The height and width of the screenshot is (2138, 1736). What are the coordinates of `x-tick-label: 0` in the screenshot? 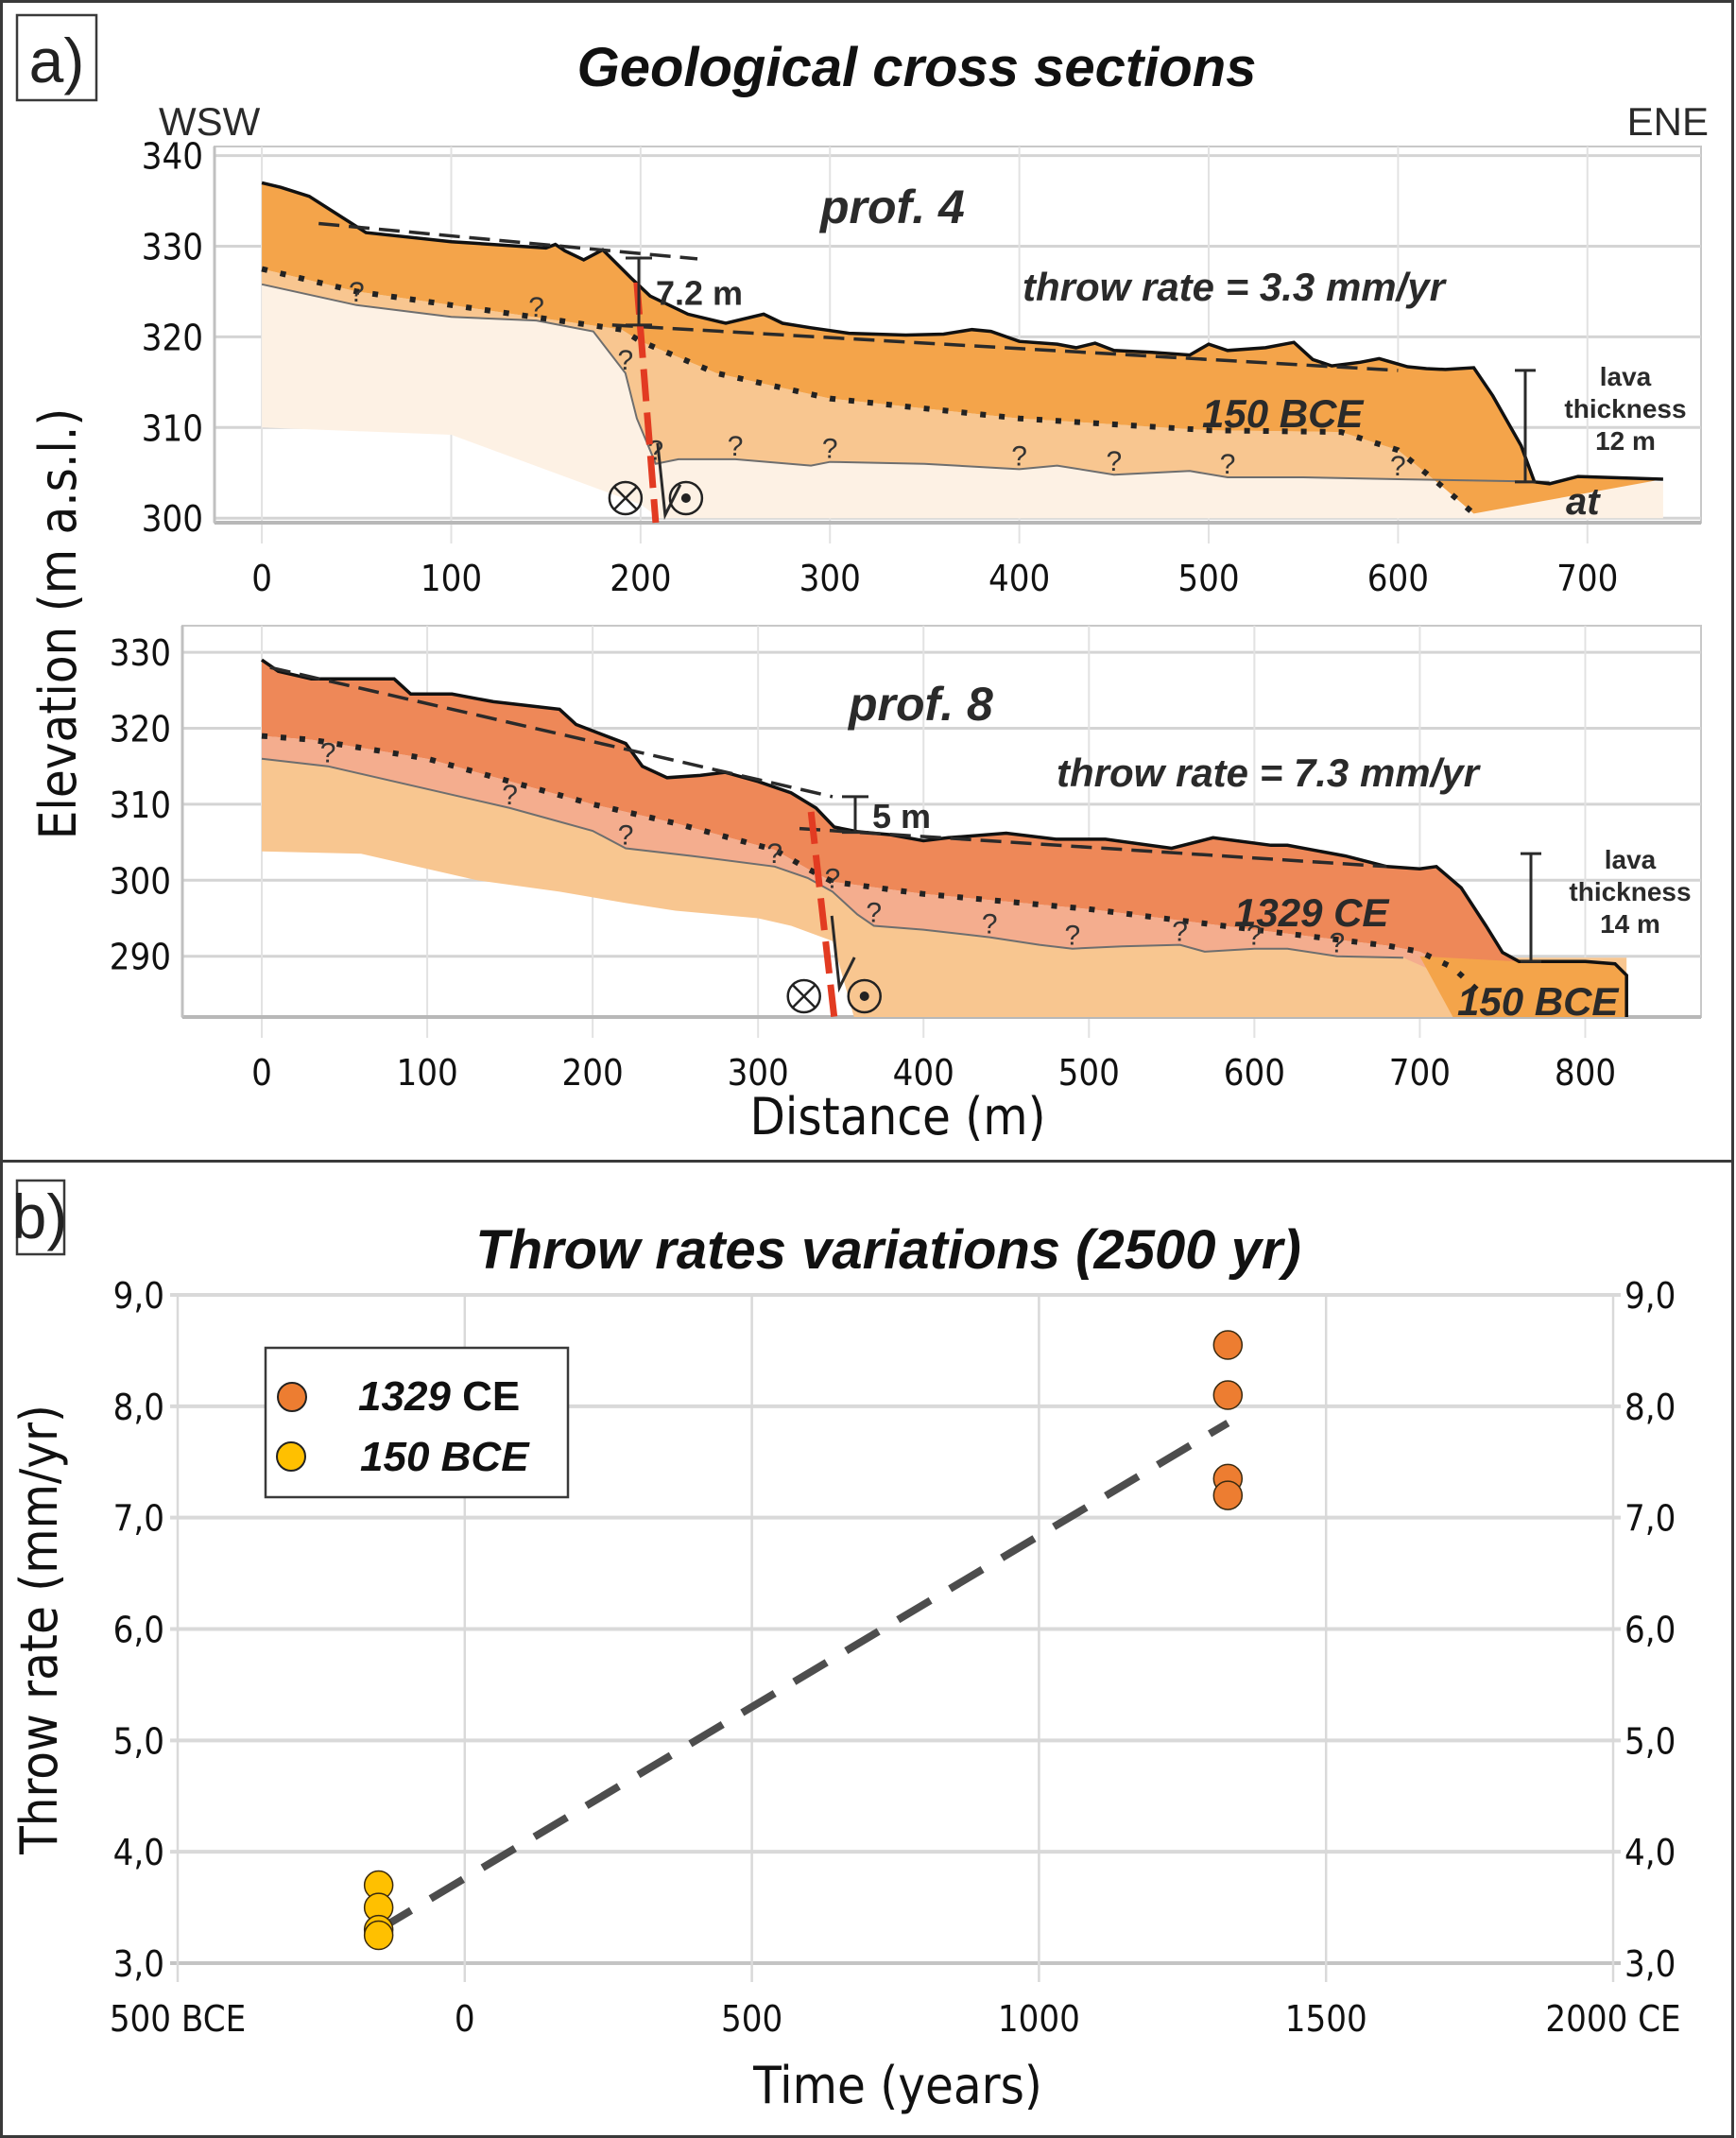 It's located at (261, 1073).